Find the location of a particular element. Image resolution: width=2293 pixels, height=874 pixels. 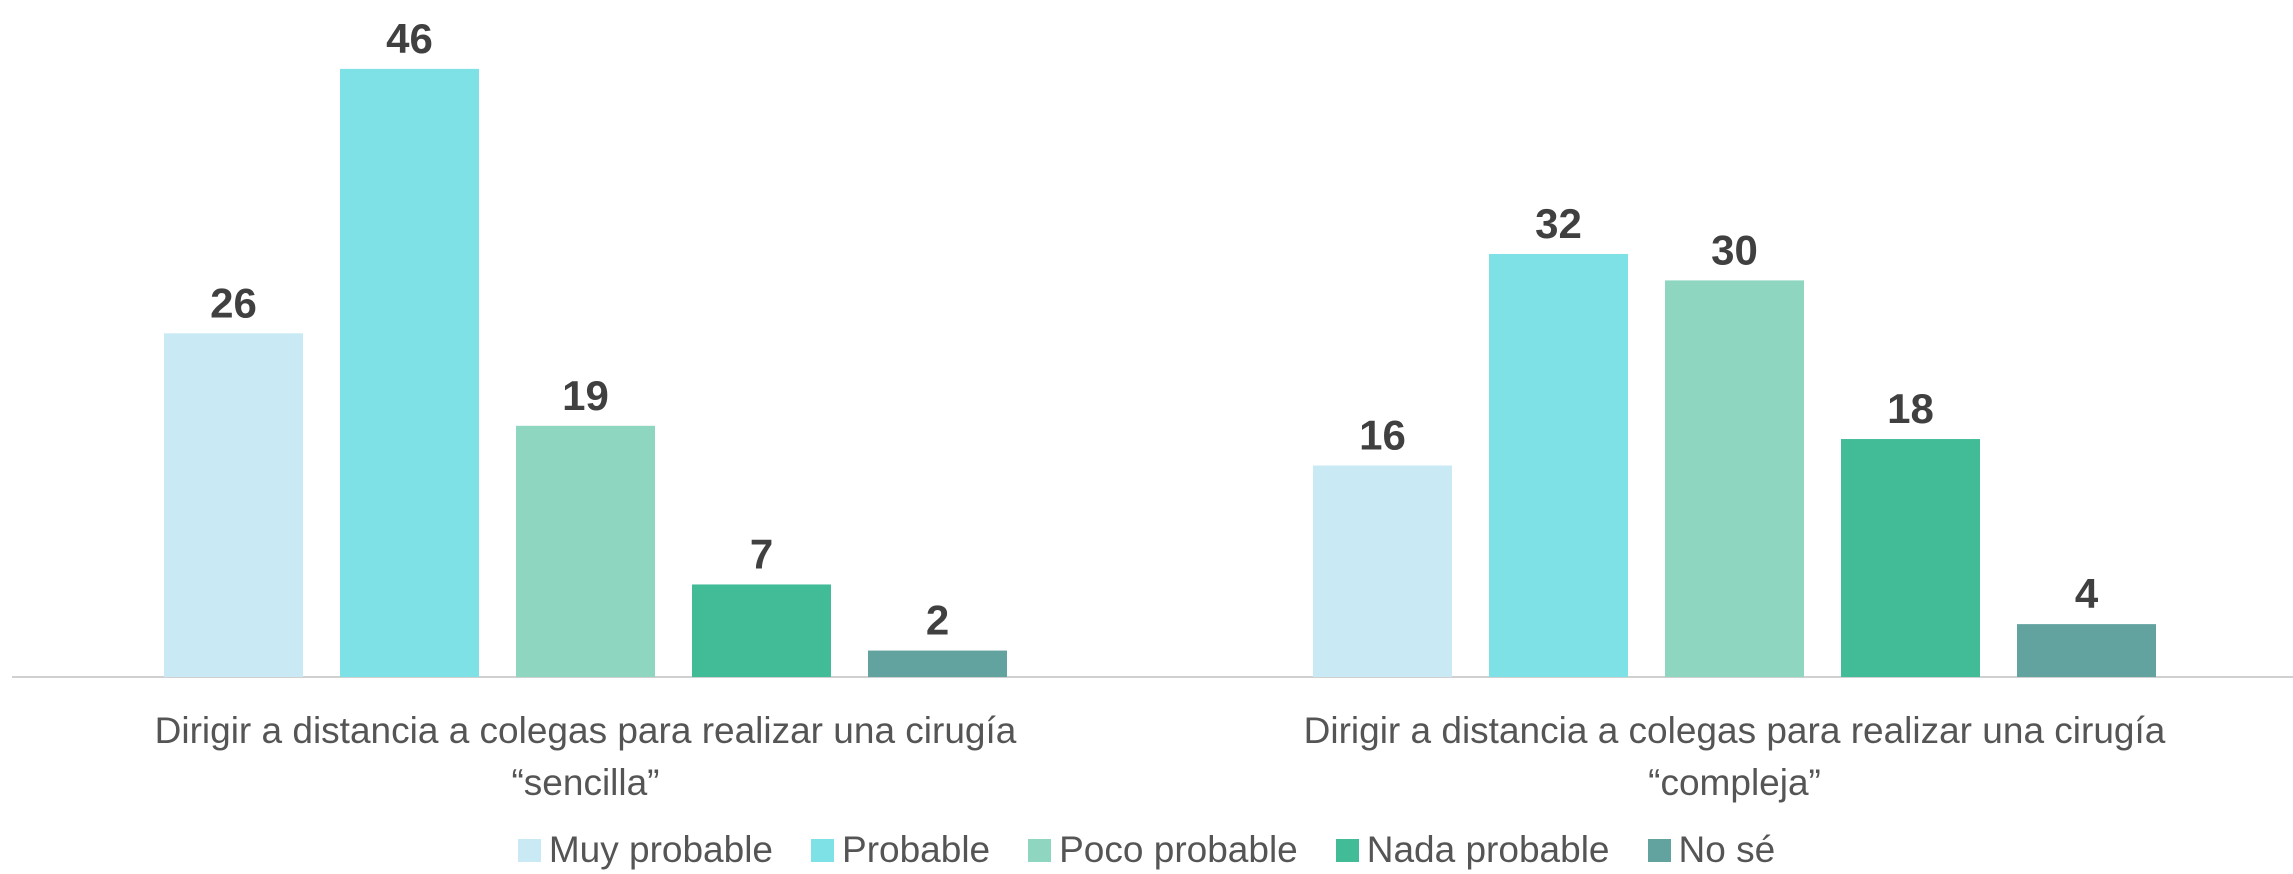

legend-item: Probable is located at coordinates (900, 850).